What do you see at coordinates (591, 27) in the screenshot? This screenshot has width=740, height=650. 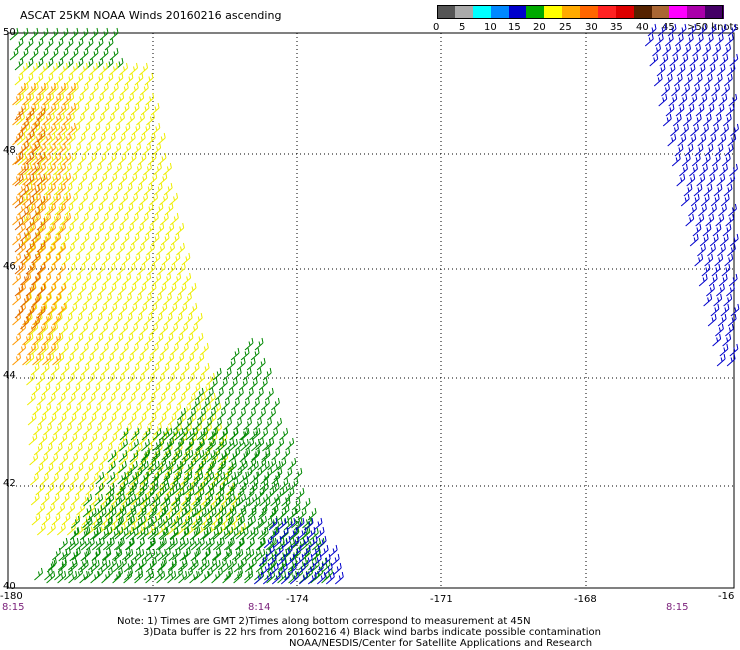 I see `legend-label: 30` at bounding box center [591, 27].